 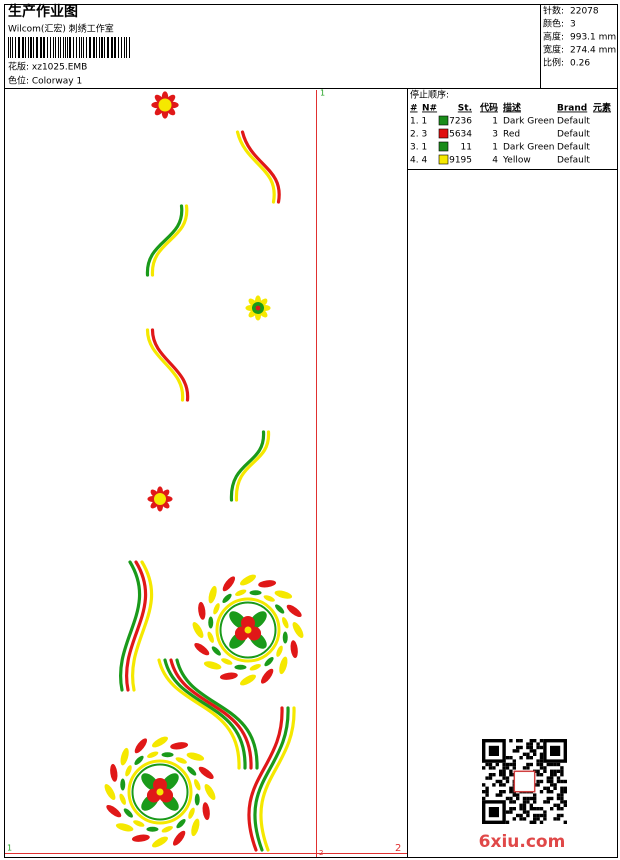 I want to click on stat-label: 比例:, so click(x=553, y=63).